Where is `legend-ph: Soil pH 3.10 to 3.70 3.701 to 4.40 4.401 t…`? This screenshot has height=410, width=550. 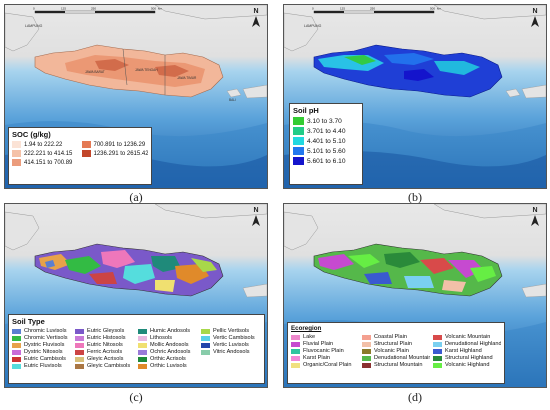 legend-ph: Soil pH 3.10 to 3.70 3.701 to 4.40 4.401 t… is located at coordinates (326, 144).